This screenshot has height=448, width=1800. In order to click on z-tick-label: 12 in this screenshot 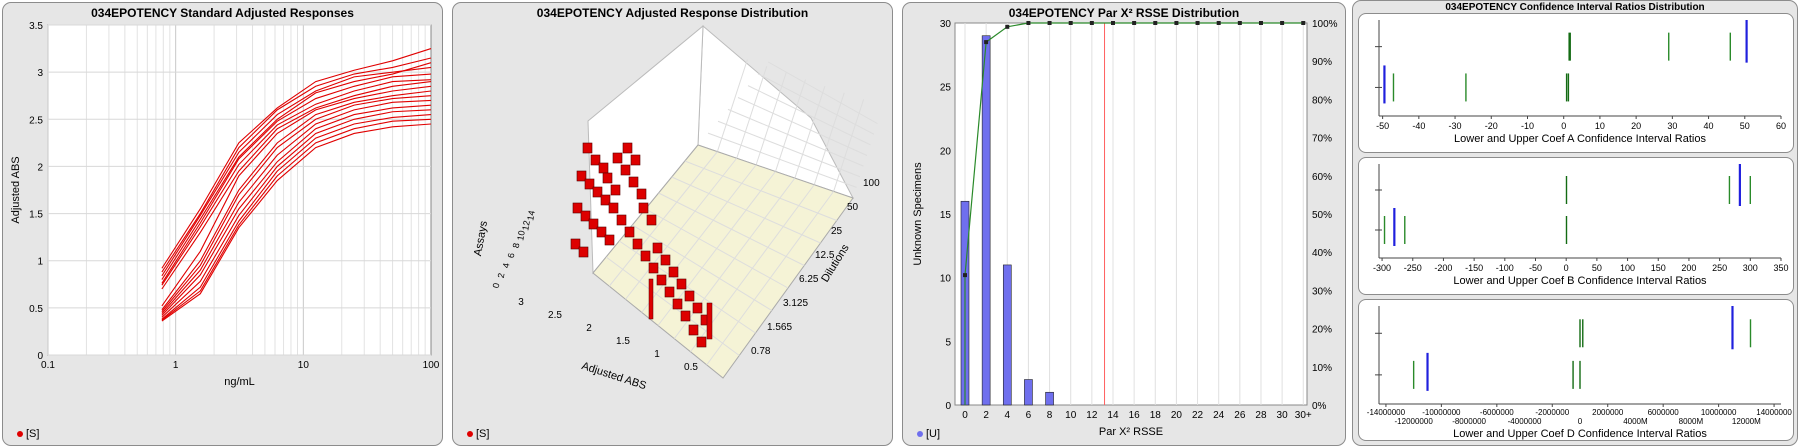, I will do `click(526, 226)`.